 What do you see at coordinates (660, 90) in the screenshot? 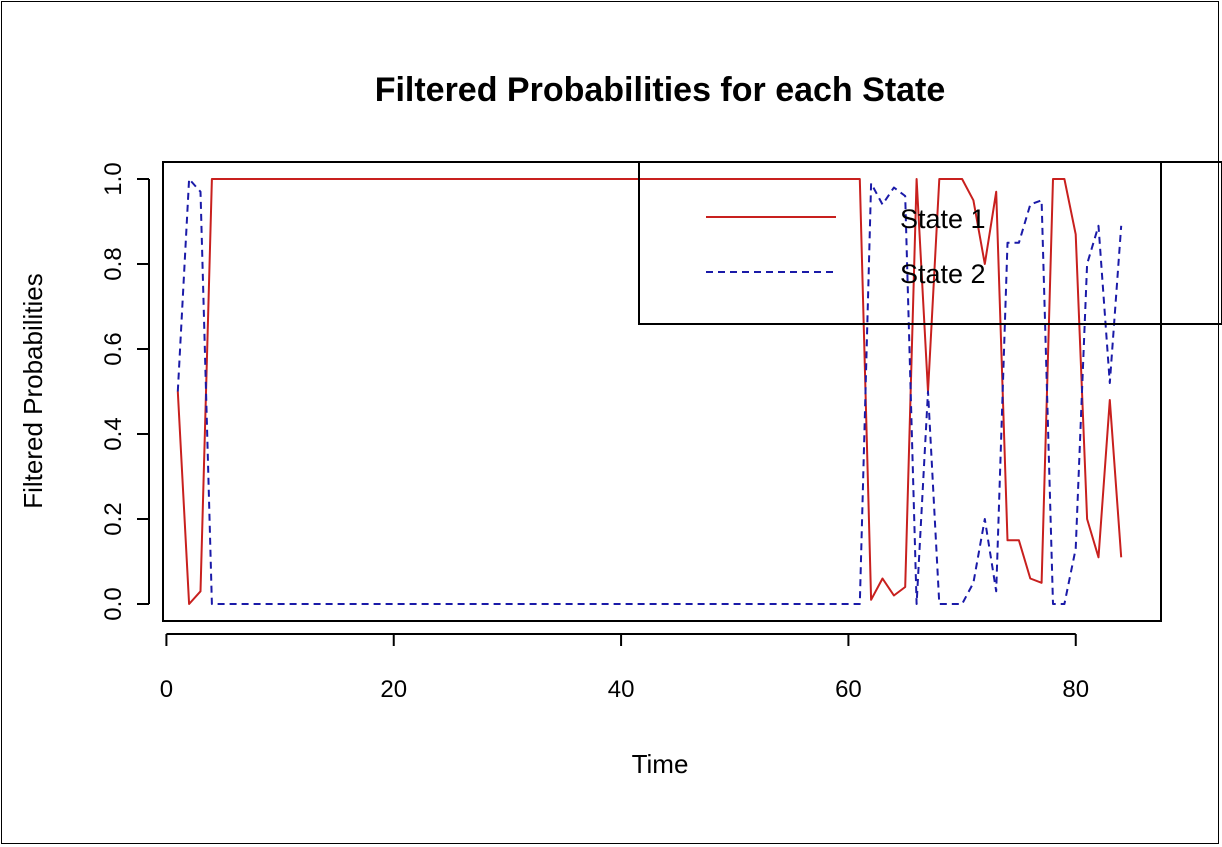
I see `chart-title: Filtered Probabilities for each State` at bounding box center [660, 90].